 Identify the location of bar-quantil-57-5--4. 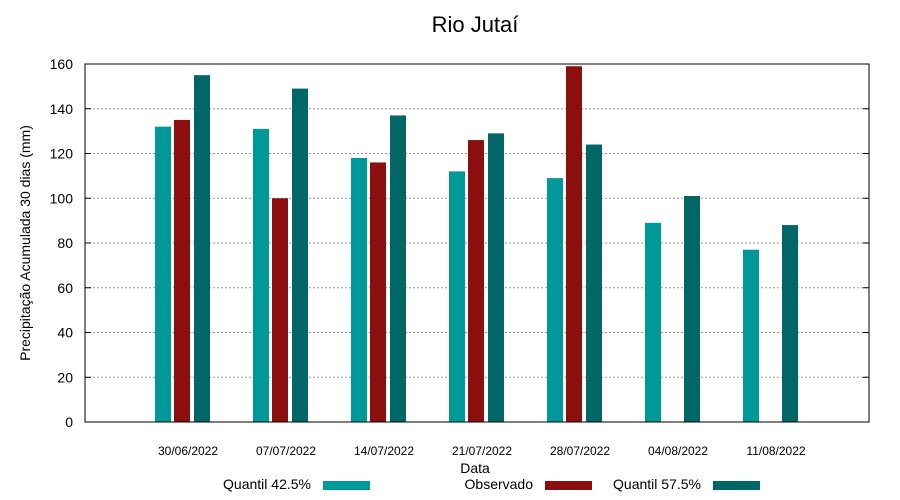
(594, 283).